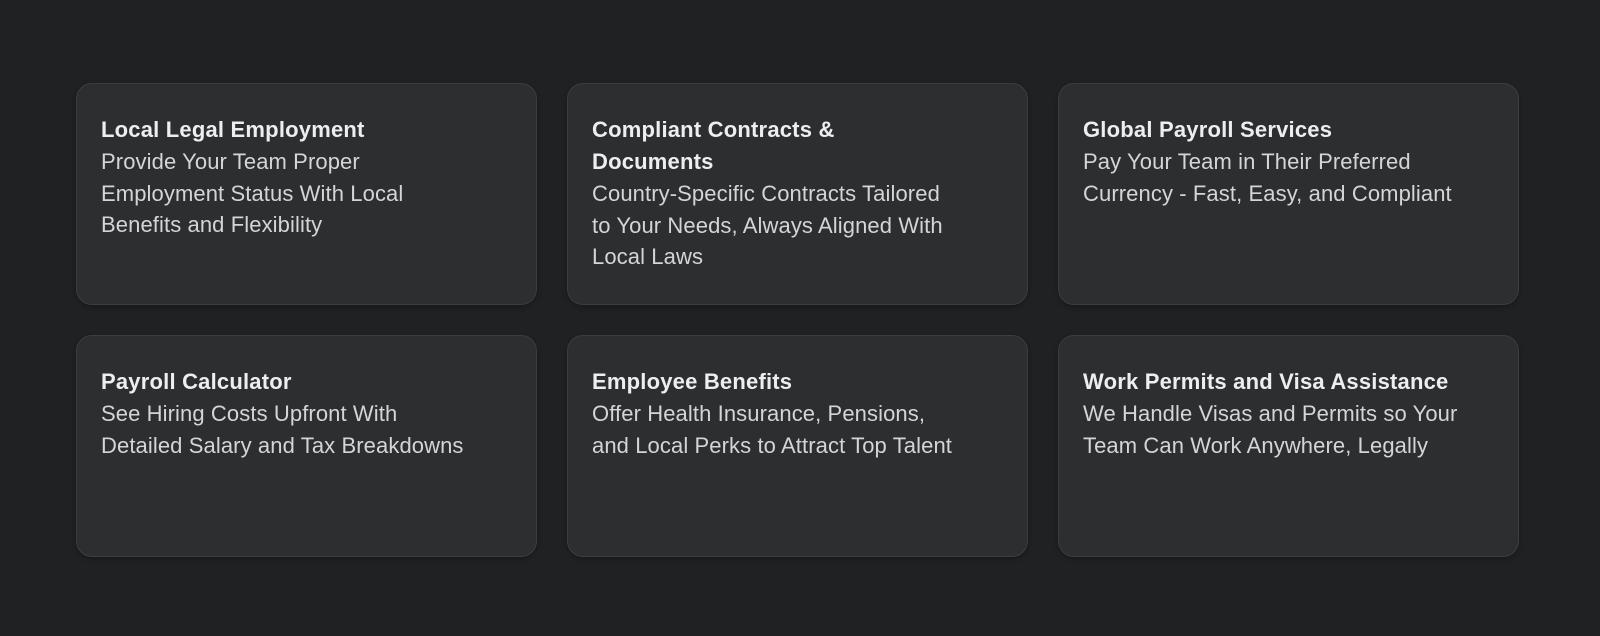 The image size is (1600, 636). Describe the element at coordinates (713, 145) in the screenshot. I see `card-title: Compliant Contracts & Documents` at that location.